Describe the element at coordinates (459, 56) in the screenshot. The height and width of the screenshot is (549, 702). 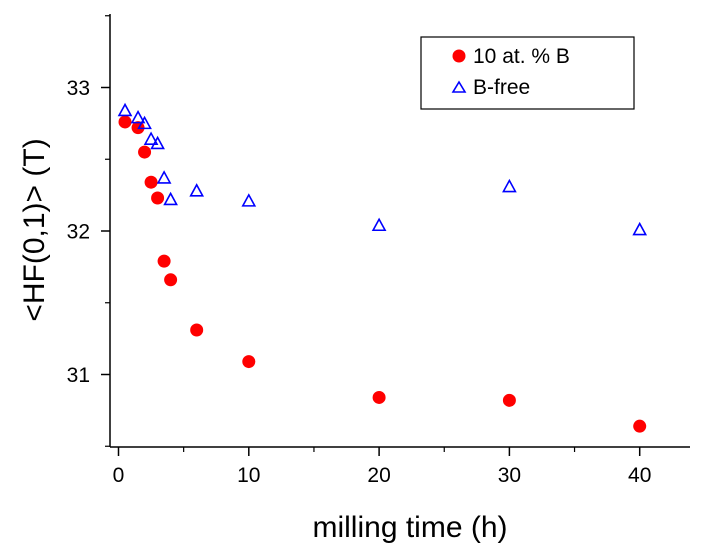
I see `legend-marker-10at-b` at that location.